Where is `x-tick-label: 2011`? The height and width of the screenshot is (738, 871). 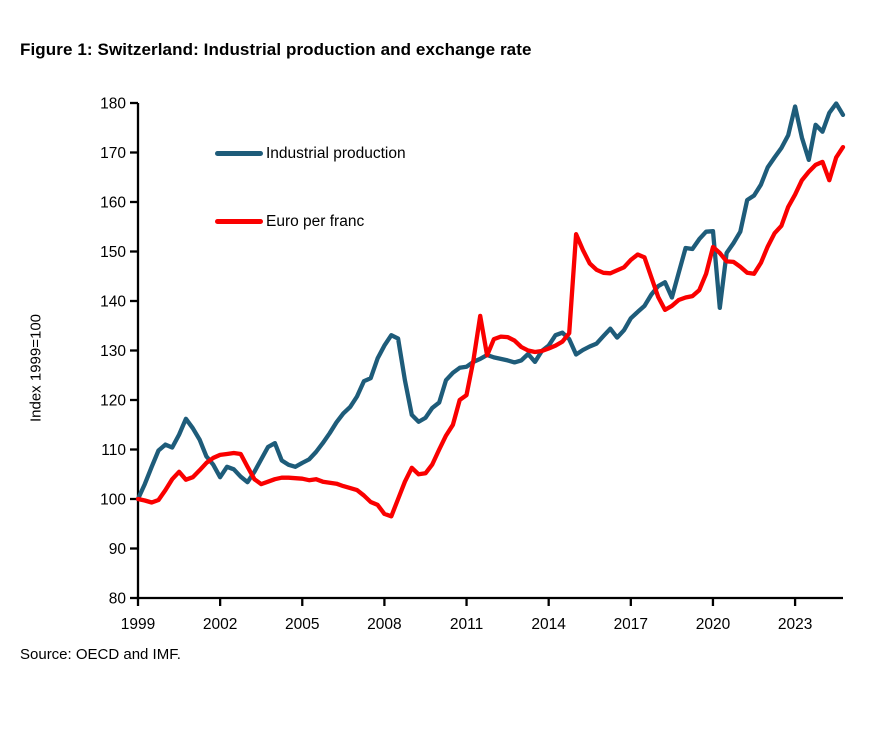 x-tick-label: 2011 is located at coordinates (466, 624).